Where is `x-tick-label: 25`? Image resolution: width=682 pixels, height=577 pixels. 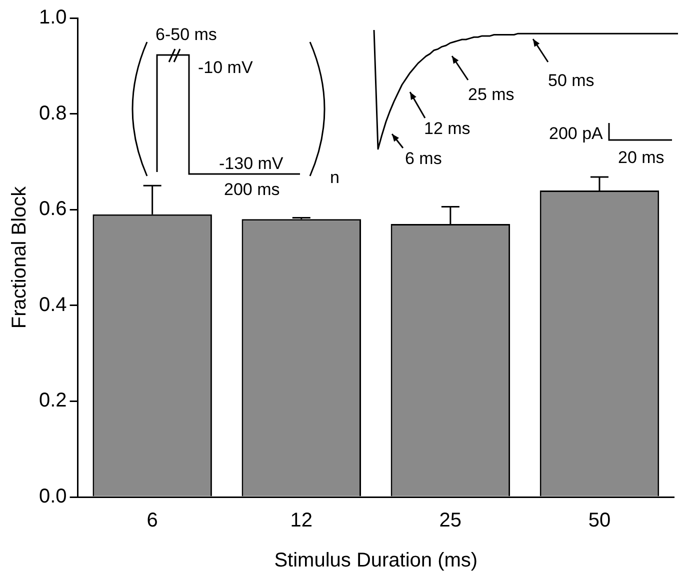
x-tick-label: 25 is located at coordinates (450, 521).